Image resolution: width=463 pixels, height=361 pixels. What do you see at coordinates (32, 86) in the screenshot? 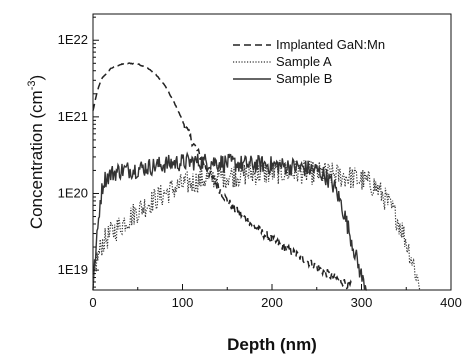
I see `y-axis-label-exponent: -3` at bounding box center [32, 86].